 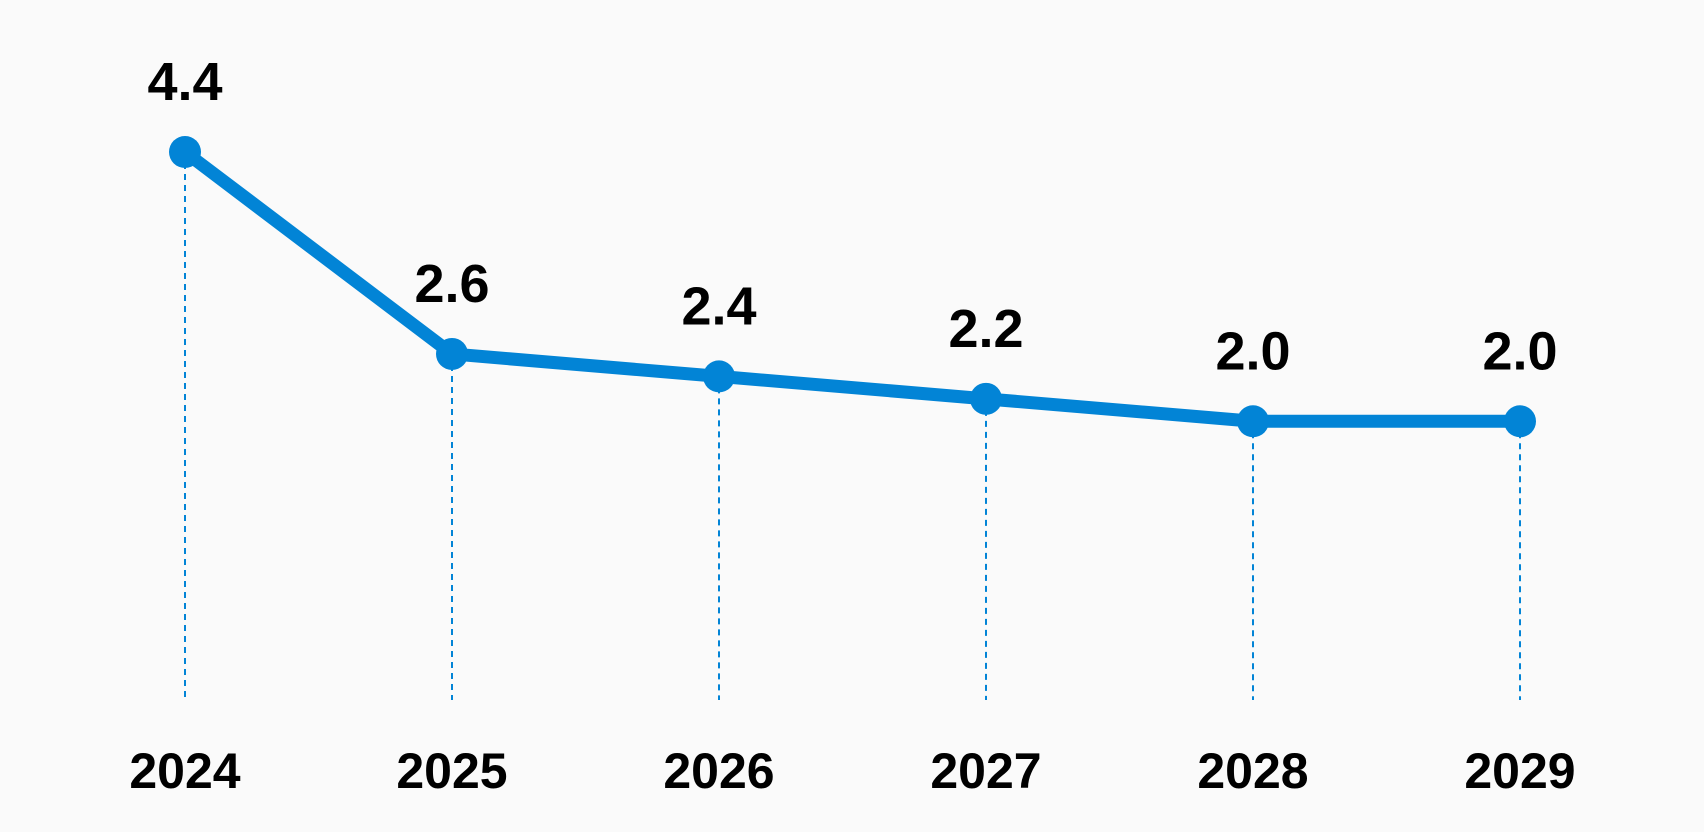 I want to click on data-label-2025: 2.6, so click(x=451, y=284).